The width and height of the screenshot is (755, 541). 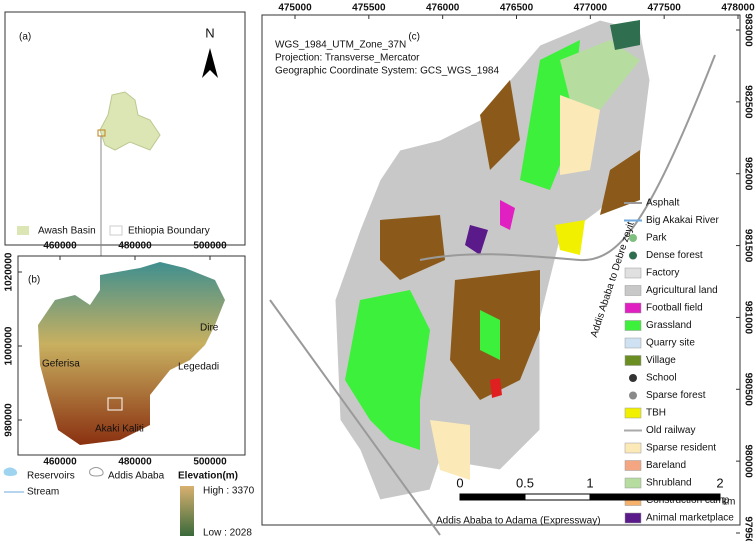 What do you see at coordinates (34, 280) in the screenshot?
I see `panel-label: (b)` at bounding box center [34, 280].